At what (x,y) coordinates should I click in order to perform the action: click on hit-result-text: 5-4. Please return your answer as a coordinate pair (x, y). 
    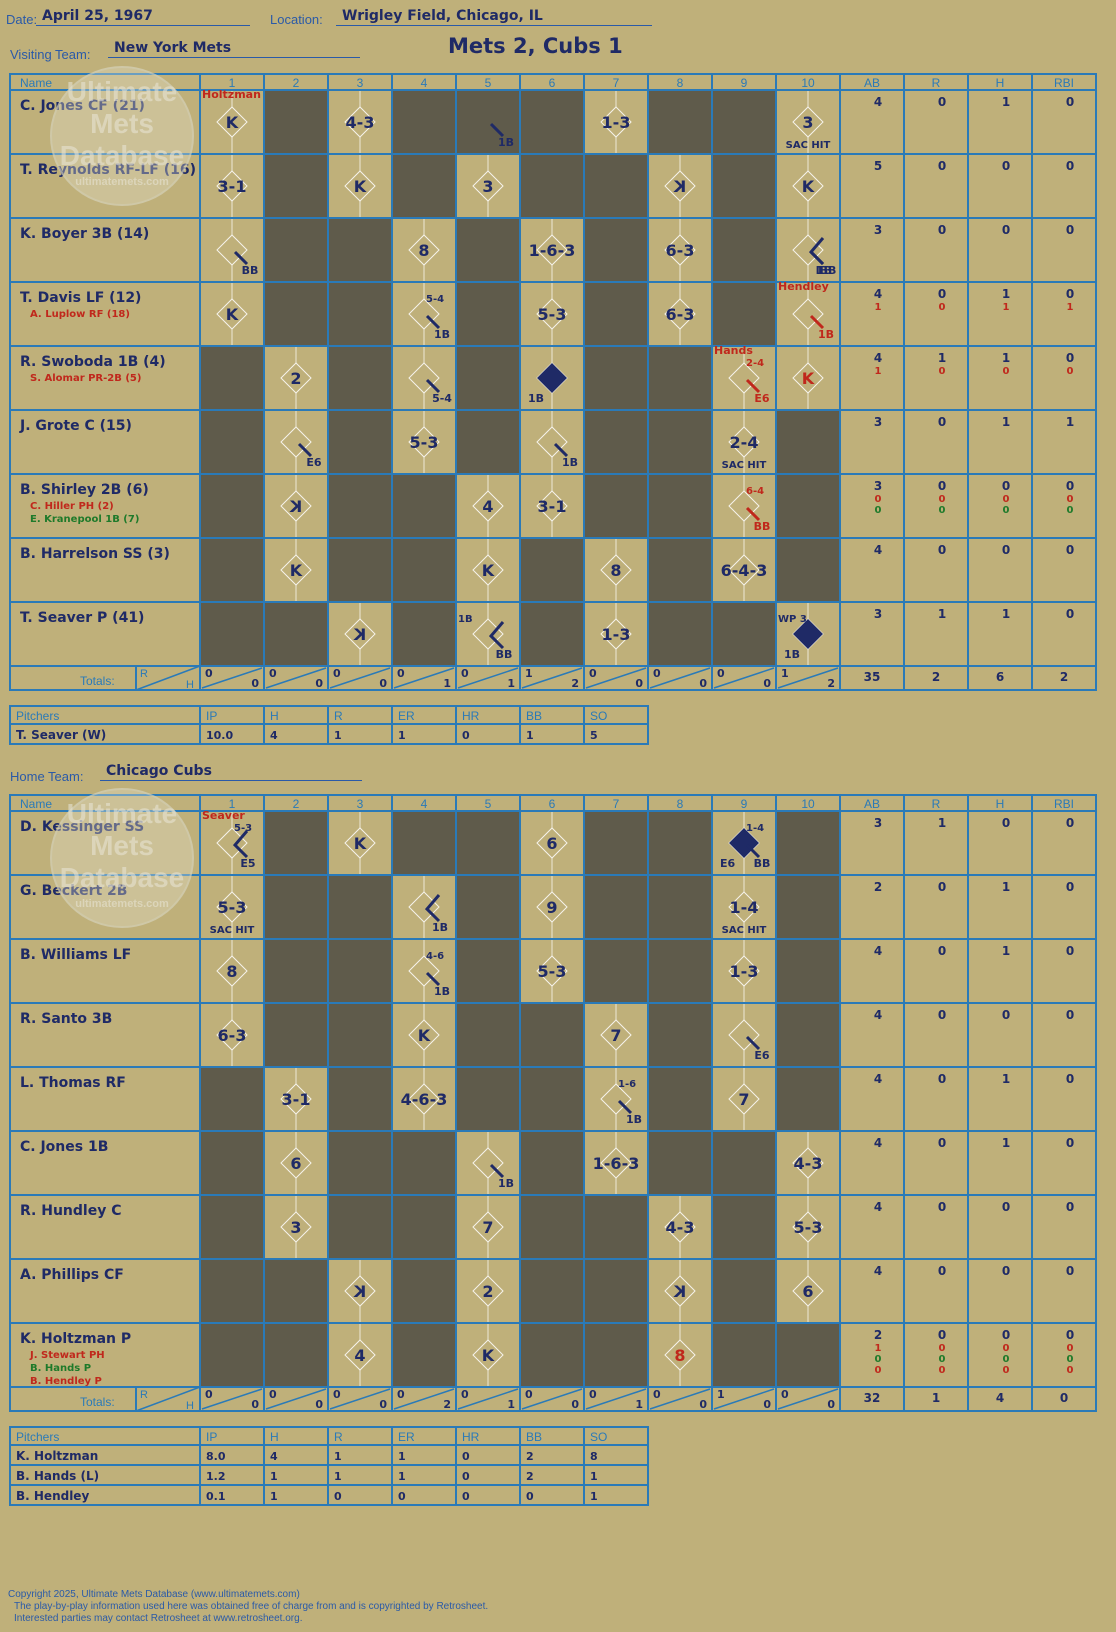
    Looking at the image, I should click on (442, 398).